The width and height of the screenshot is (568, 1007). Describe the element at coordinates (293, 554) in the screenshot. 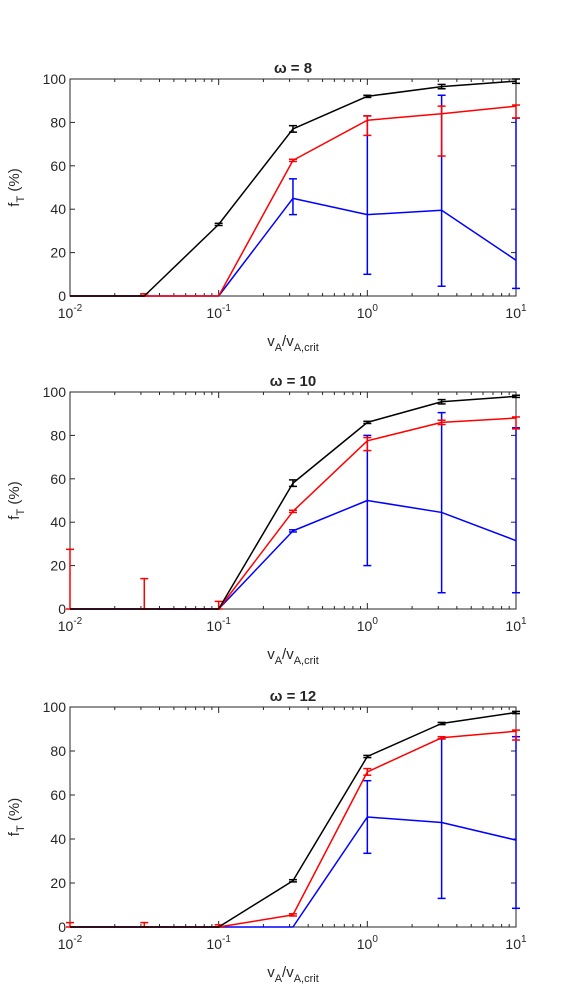

I see `series-line` at that location.